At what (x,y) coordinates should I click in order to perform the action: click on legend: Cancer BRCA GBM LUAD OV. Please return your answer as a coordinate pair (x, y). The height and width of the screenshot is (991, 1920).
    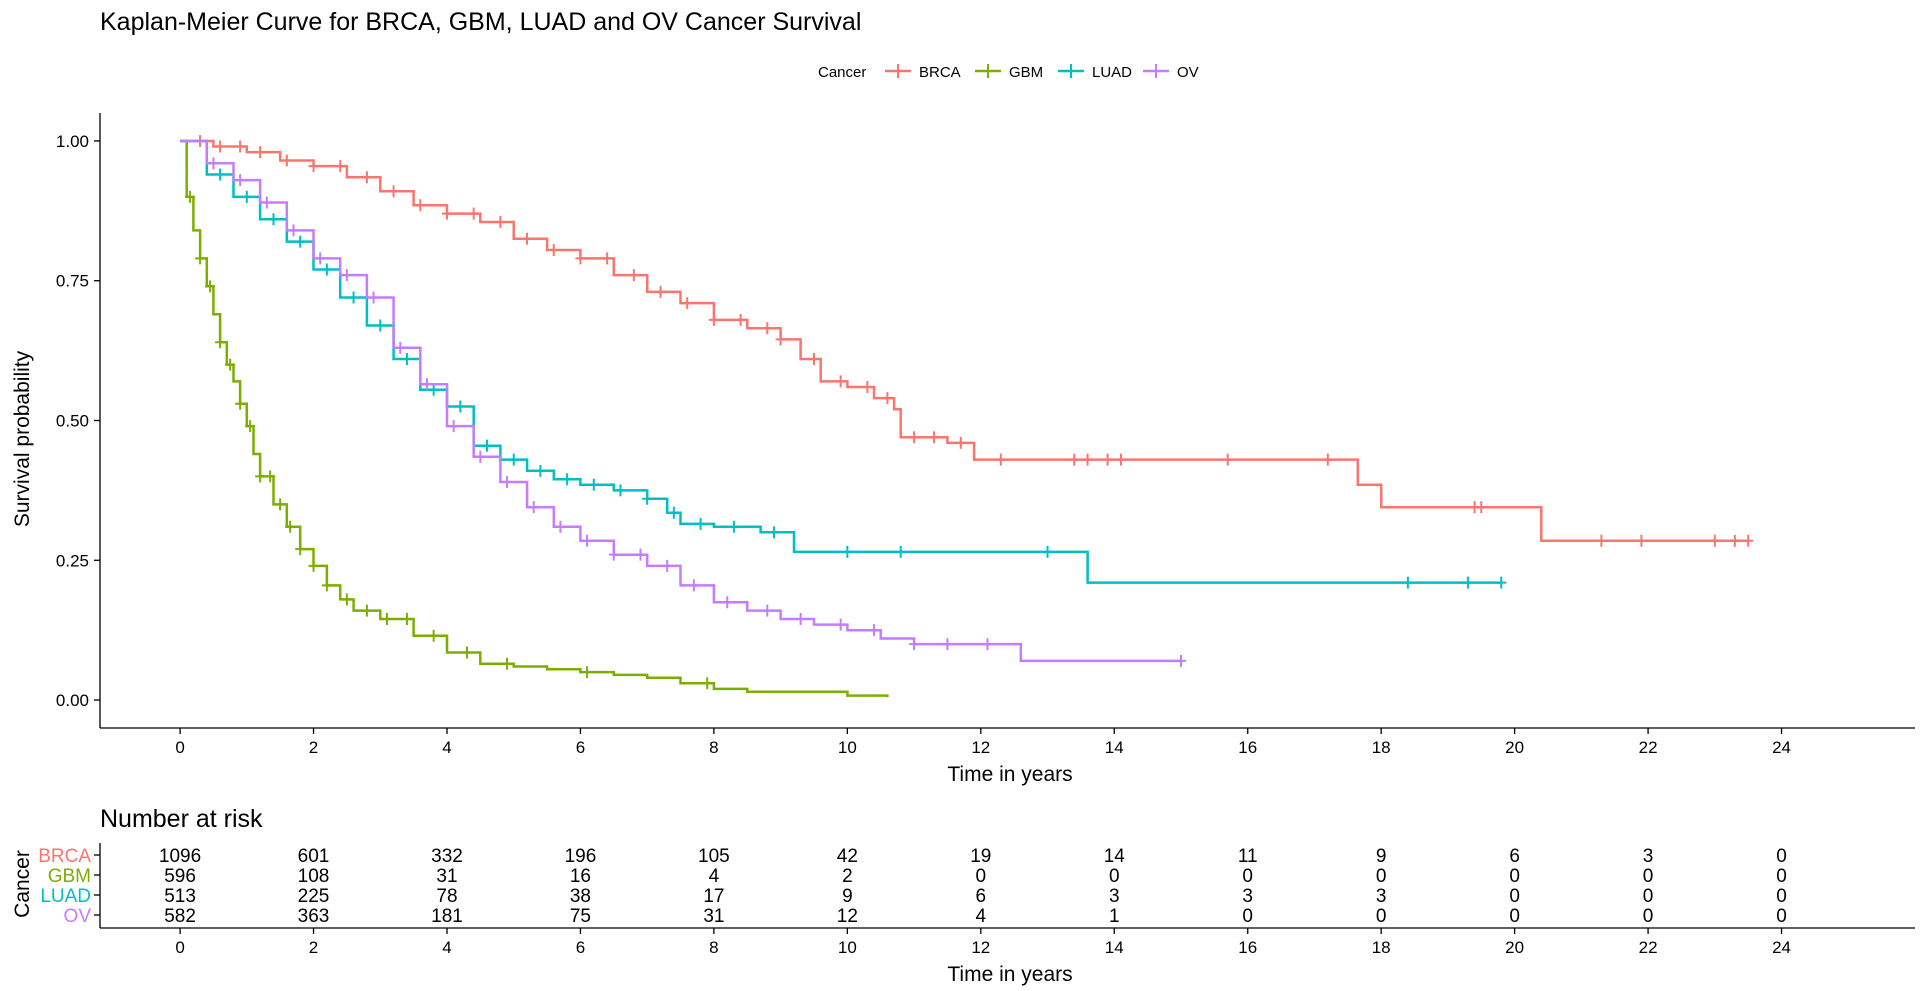
    Looking at the image, I should click on (1008, 72).